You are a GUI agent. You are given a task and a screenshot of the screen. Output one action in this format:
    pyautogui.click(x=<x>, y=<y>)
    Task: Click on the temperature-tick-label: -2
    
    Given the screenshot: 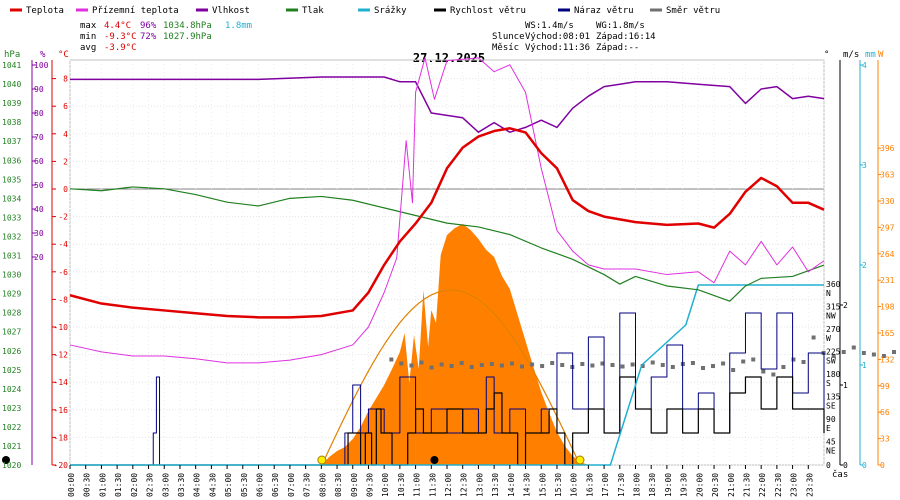 What is the action you would take?
    pyautogui.click(x=63, y=217)
    